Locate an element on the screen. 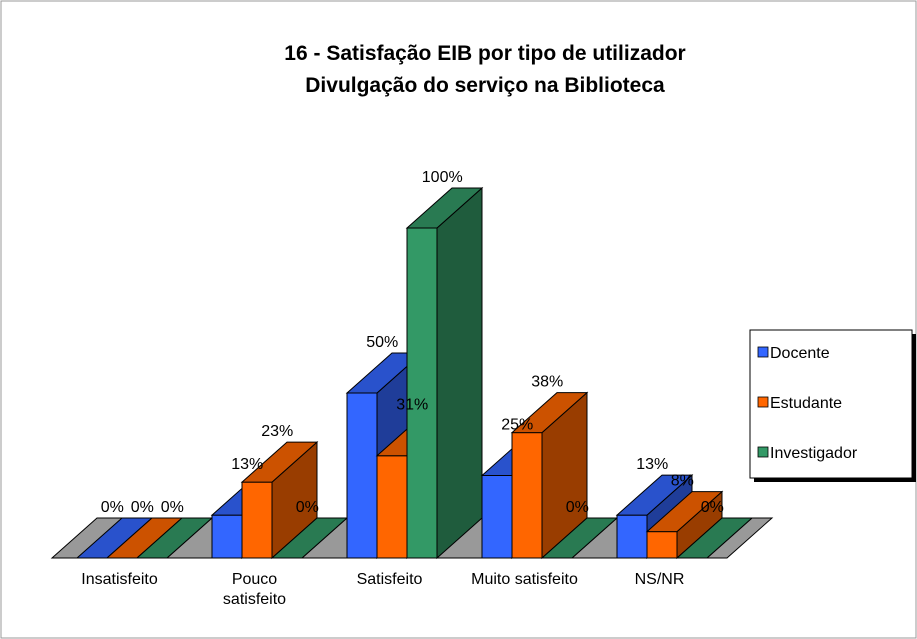 Image resolution: width=917 pixels, height=639 pixels. x-tick-label: NS/NR is located at coordinates (659, 579).